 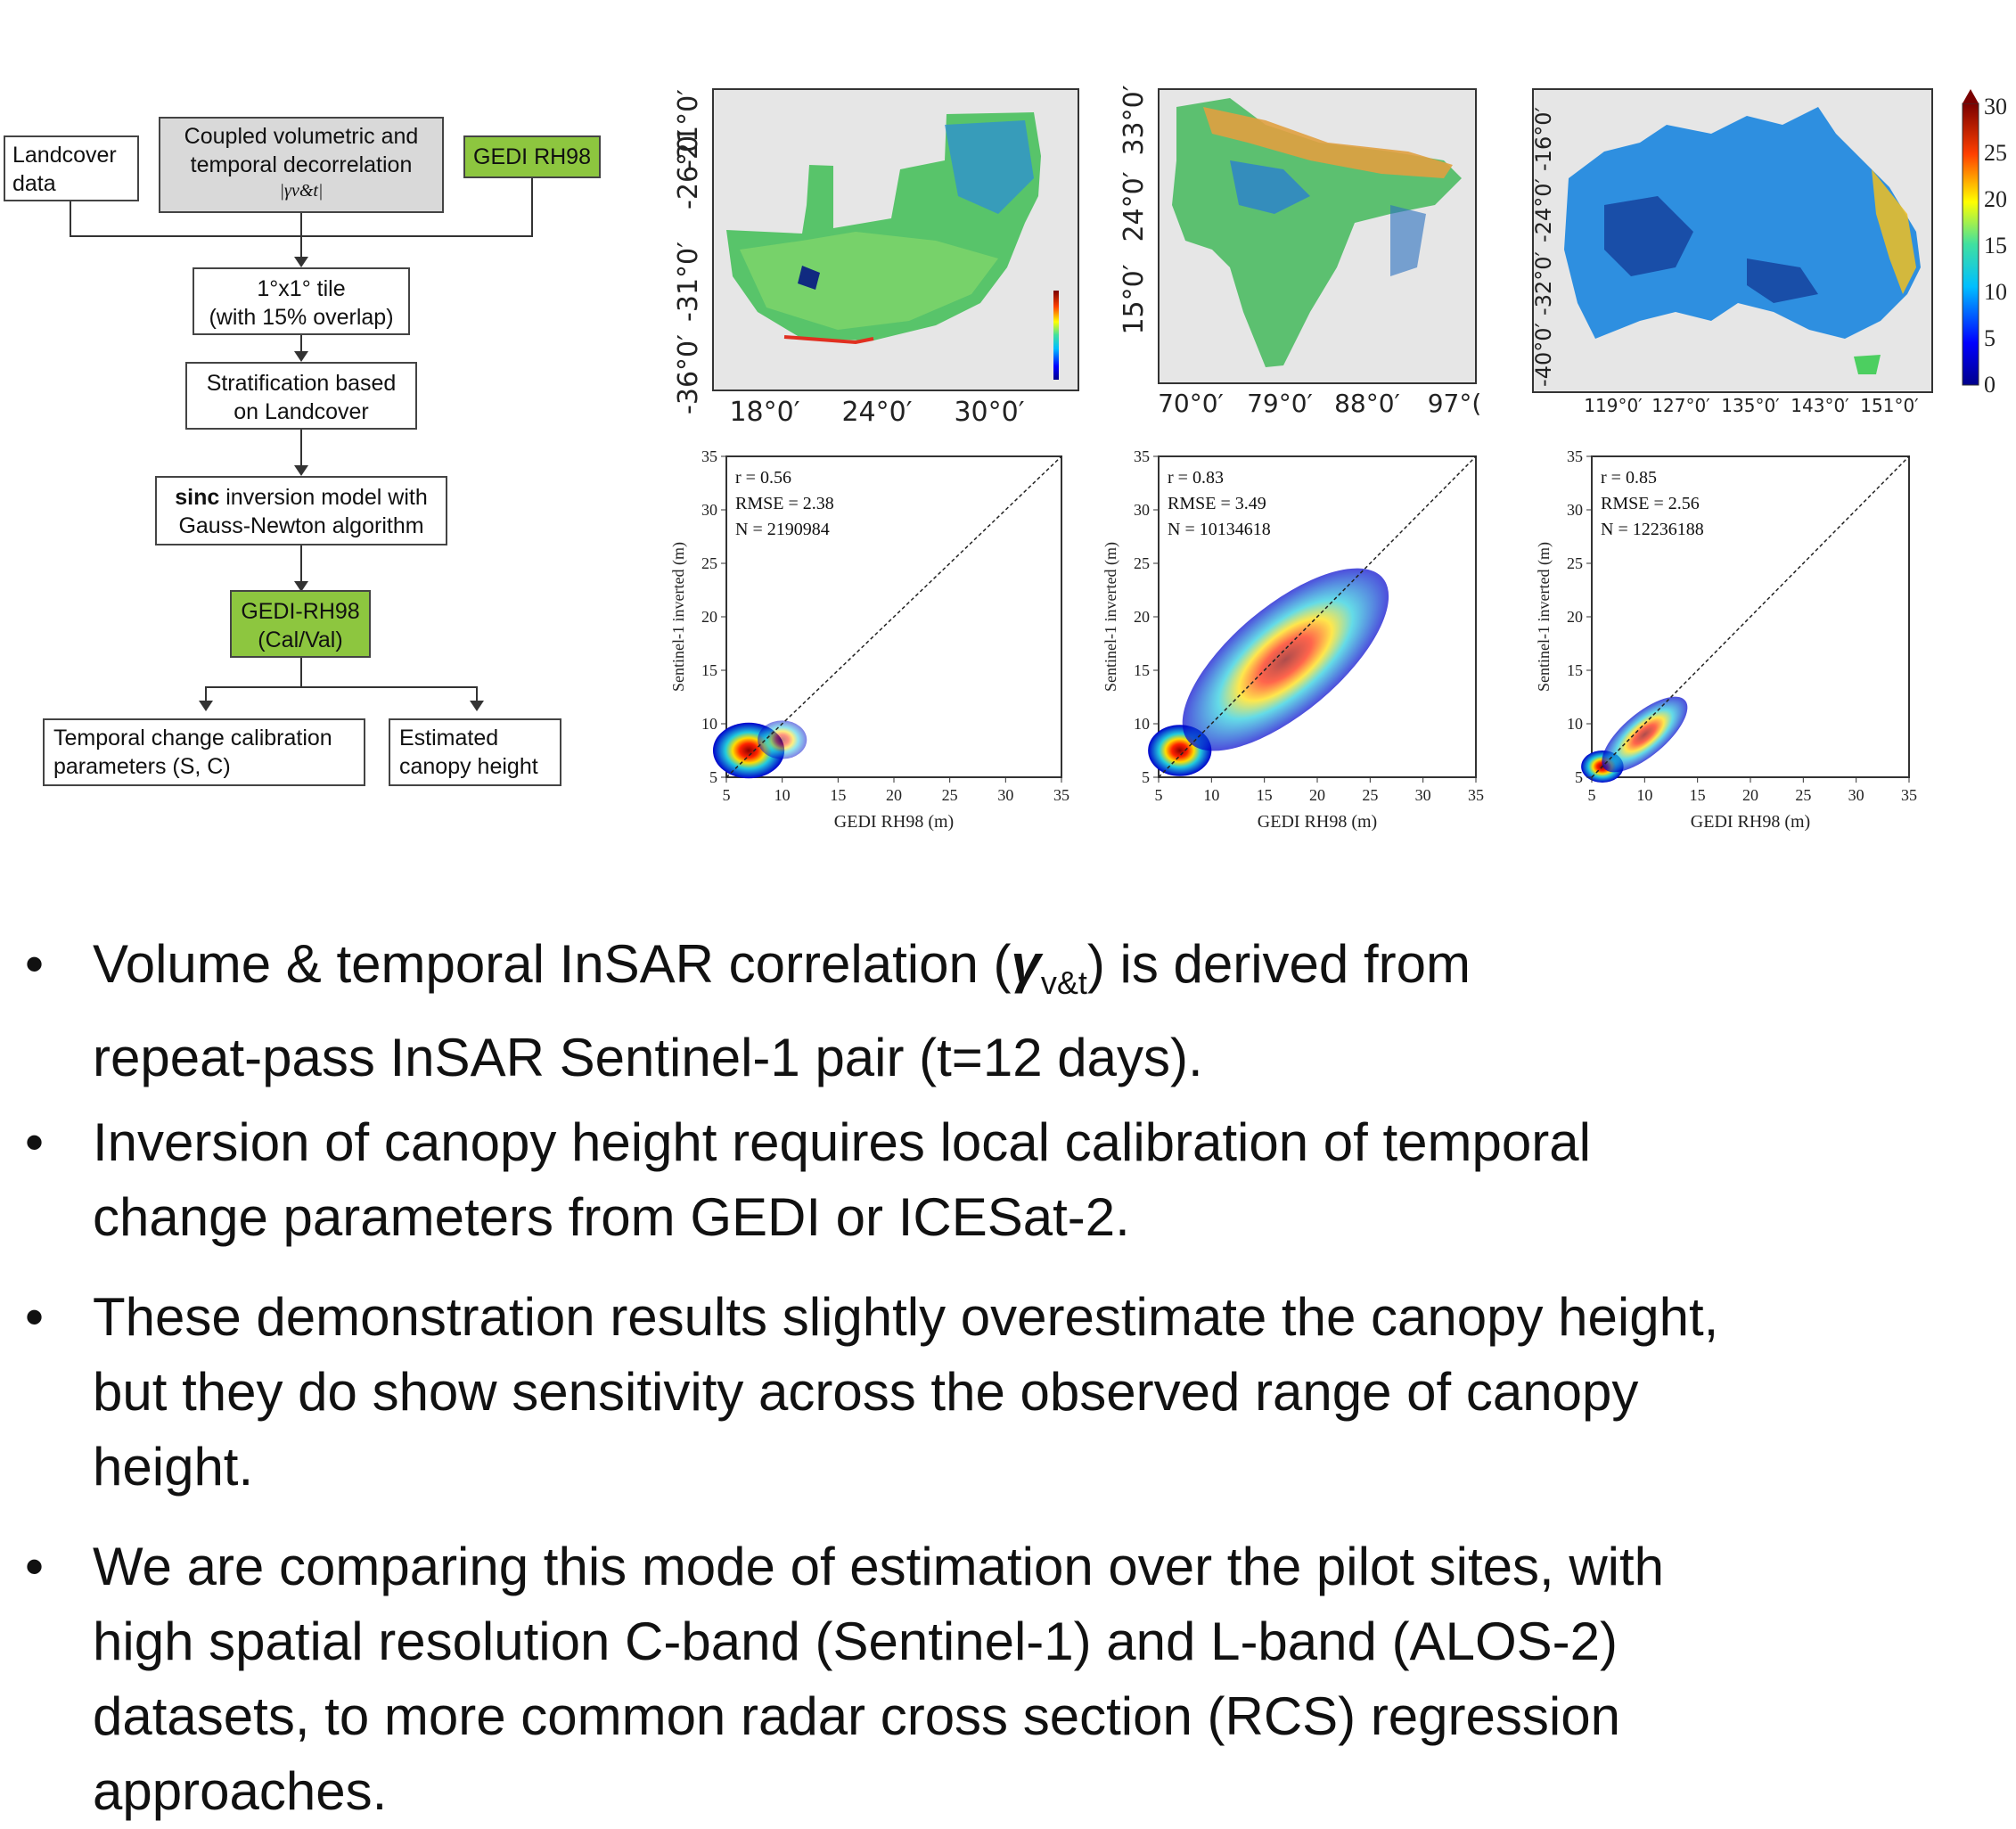 What do you see at coordinates (688, 374) in the screenshot?
I see `map1-ylabel-3: -36°0′` at bounding box center [688, 374].